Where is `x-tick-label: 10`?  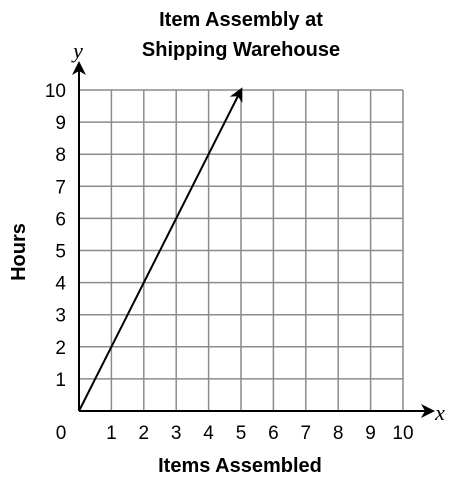
x-tick-label: 10 is located at coordinates (402, 433).